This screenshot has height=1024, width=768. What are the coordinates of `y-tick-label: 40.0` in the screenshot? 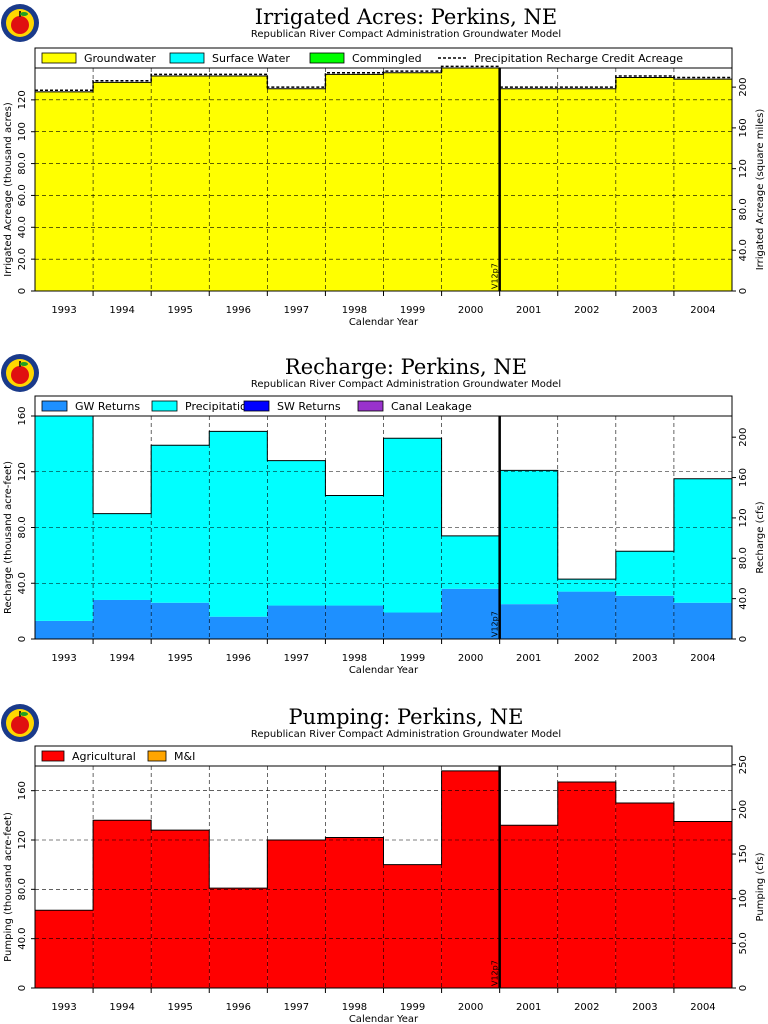 It's located at (22, 939).